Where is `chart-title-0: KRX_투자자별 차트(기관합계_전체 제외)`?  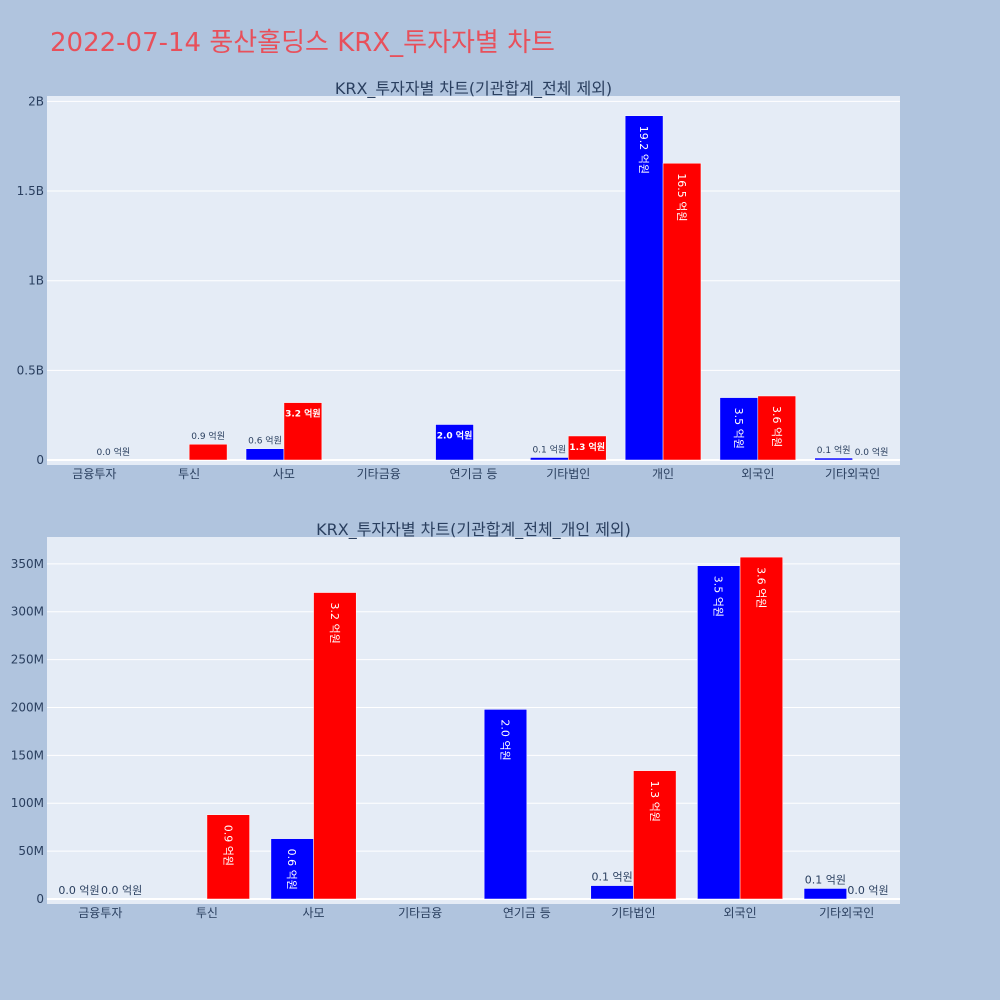 chart-title-0: KRX_투자자별 차트(기관합계_전체 제외) is located at coordinates (473, 89).